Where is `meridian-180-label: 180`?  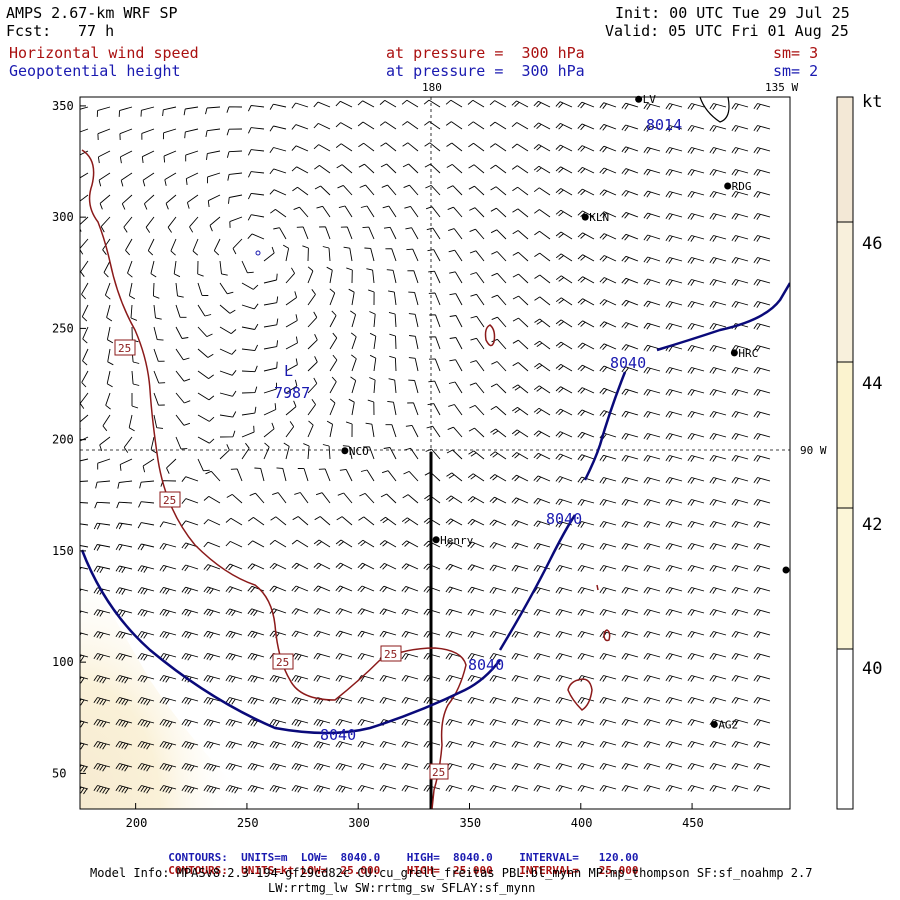 meridian-180-label: 180 is located at coordinates (432, 87).